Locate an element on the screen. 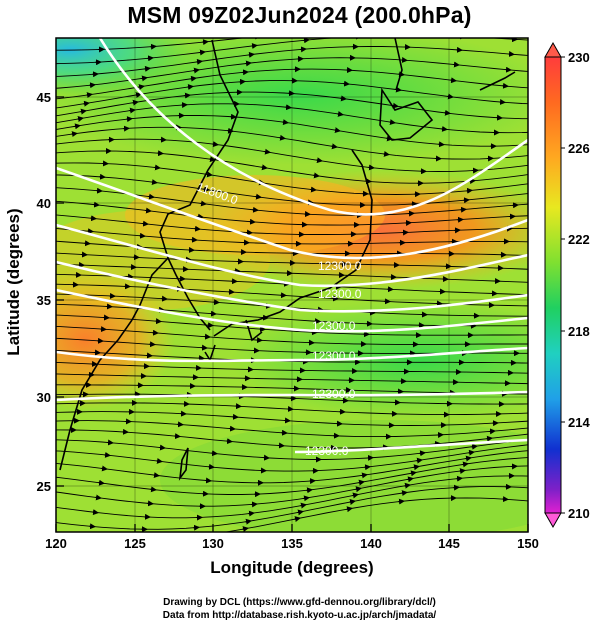 The height and width of the screenshot is (625, 599). x-tick-labels: 120 125 130 135 140 145 150 is located at coordinates (292, 543).